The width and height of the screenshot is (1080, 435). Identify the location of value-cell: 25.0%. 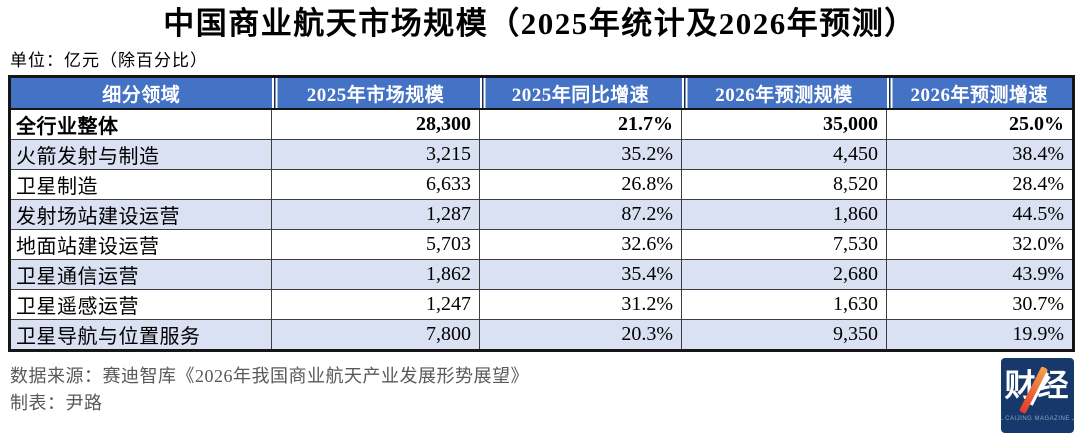
(980, 124).